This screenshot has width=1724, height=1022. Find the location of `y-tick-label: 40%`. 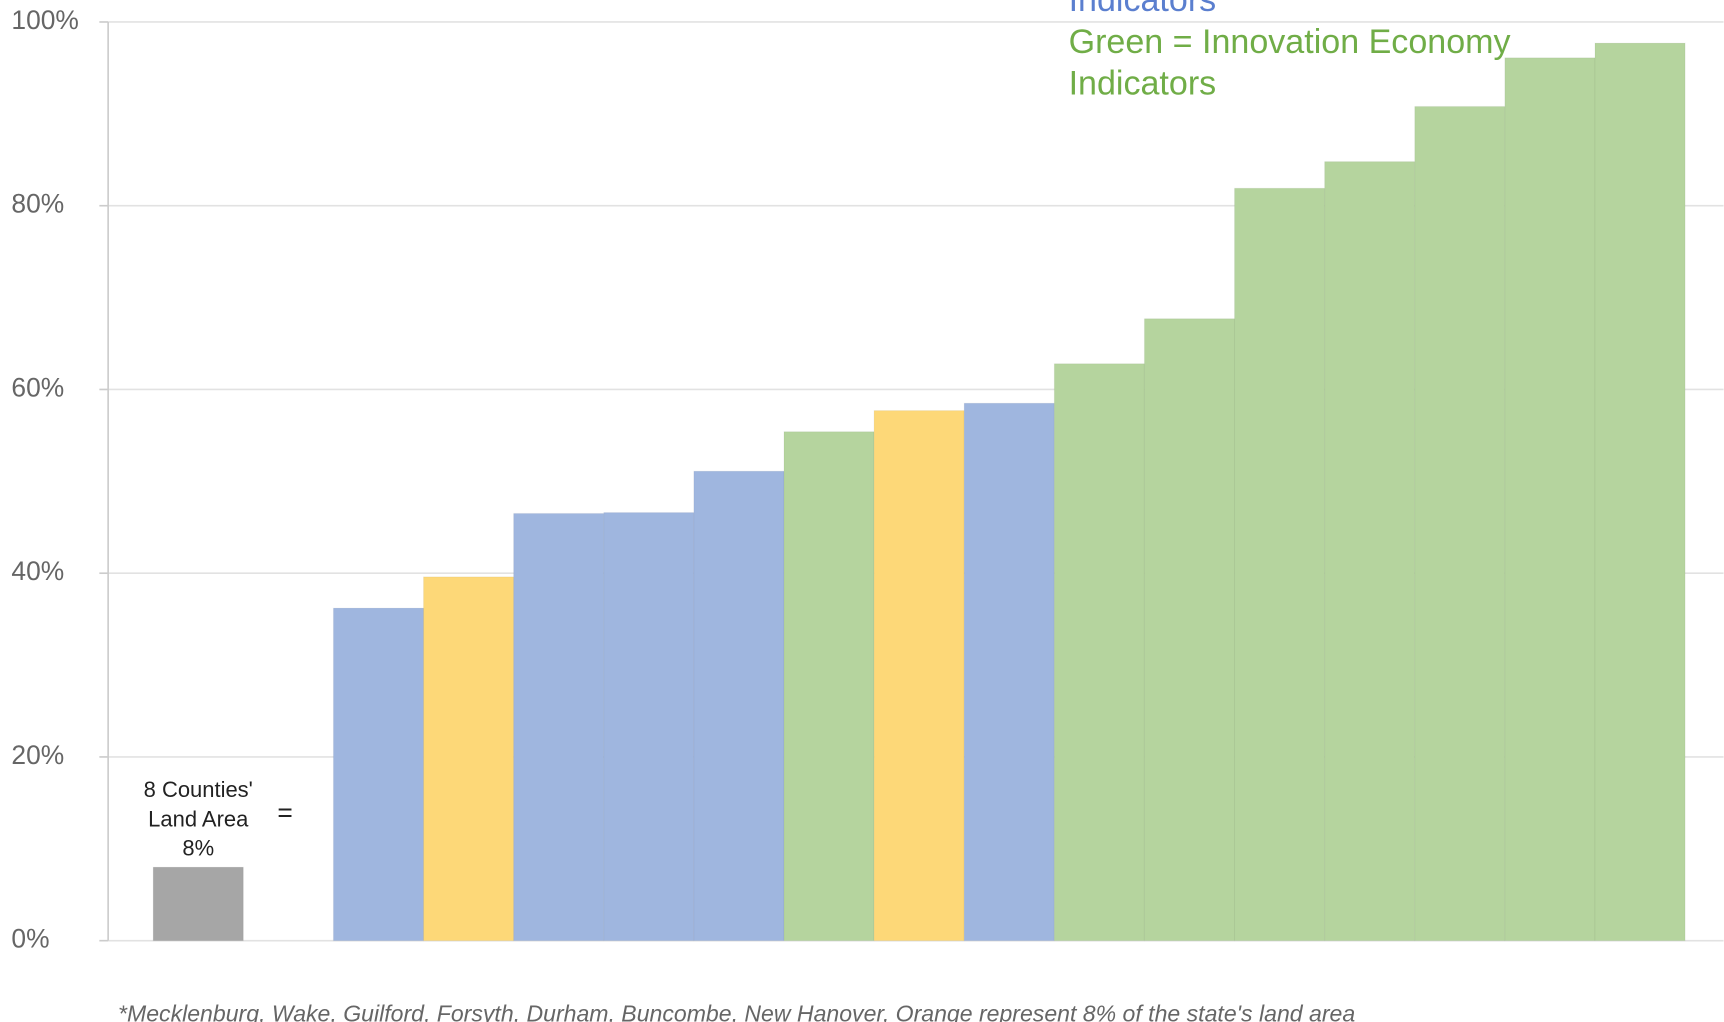

y-tick-label: 40% is located at coordinates (37, 571).